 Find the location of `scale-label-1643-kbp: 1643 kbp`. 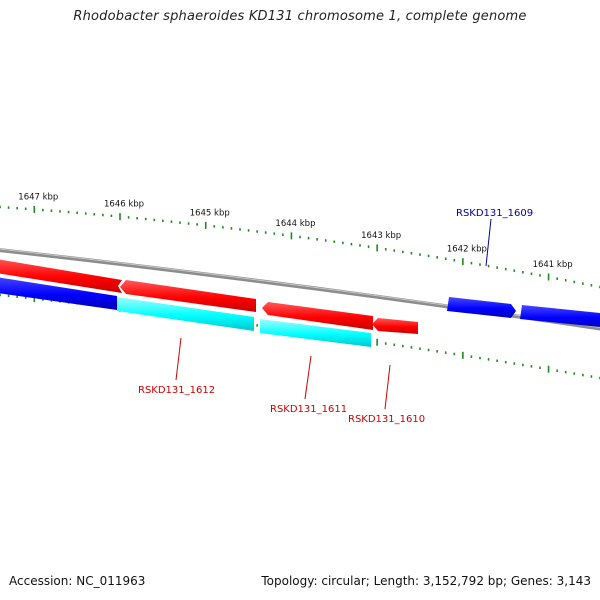

scale-label-1643-kbp: 1643 kbp is located at coordinates (381, 236).